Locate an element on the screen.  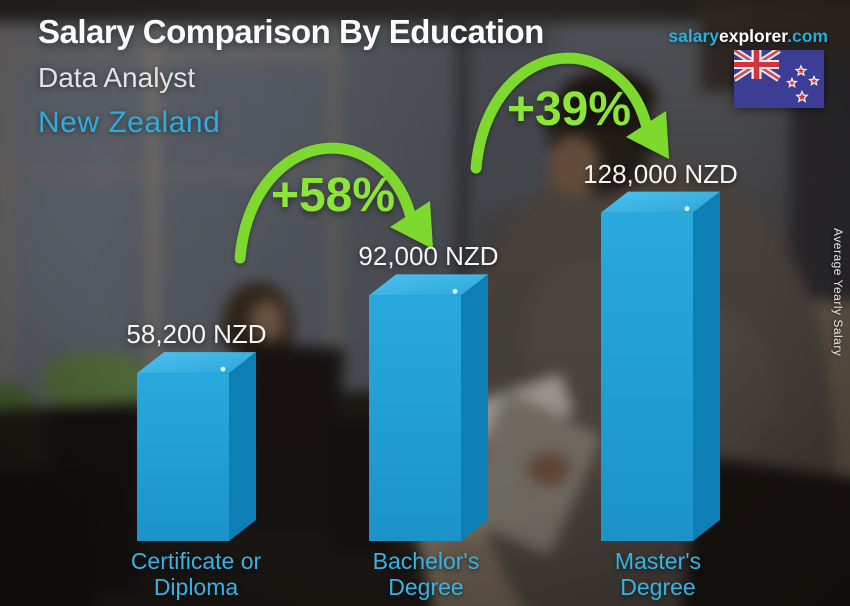
country-label: New Zealand is located at coordinates (129, 122).